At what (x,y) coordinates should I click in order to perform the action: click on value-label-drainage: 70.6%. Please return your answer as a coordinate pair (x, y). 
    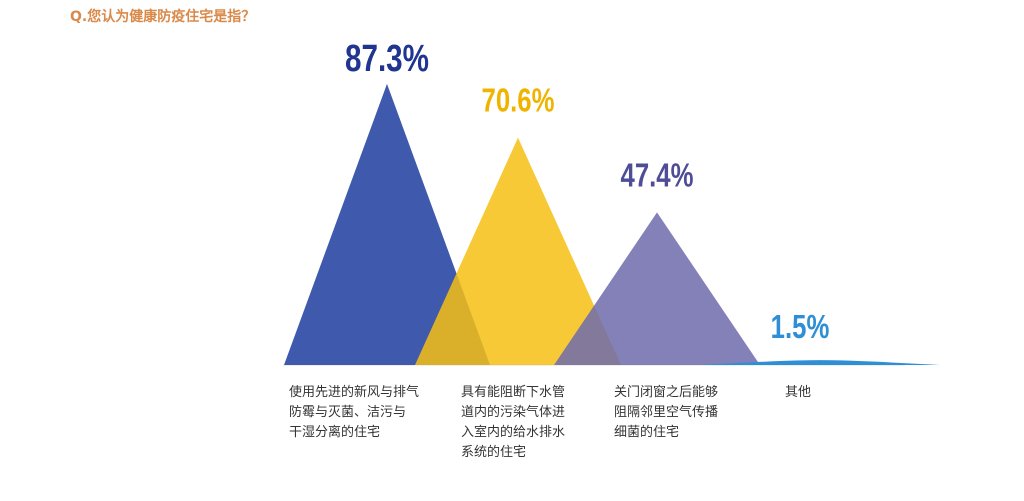
    Looking at the image, I should click on (518, 101).